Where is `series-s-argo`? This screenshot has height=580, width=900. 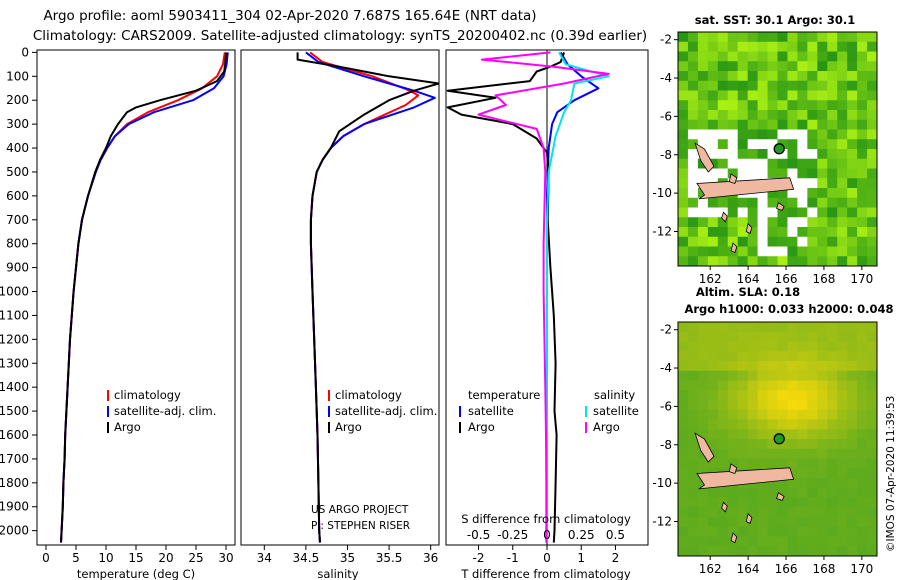
series-s-argo is located at coordinates (543, 297).